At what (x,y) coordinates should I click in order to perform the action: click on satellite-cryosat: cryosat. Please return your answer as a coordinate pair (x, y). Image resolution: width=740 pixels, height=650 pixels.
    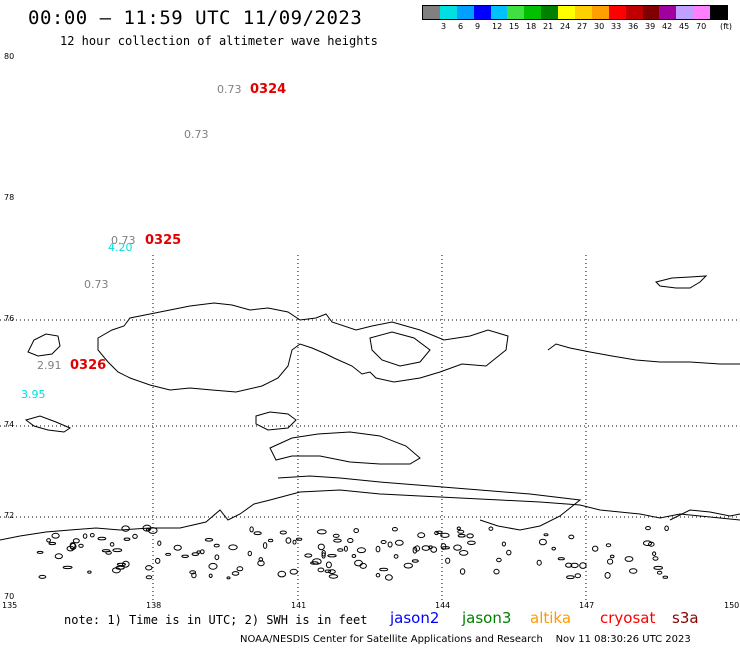
    Looking at the image, I should click on (628, 618).